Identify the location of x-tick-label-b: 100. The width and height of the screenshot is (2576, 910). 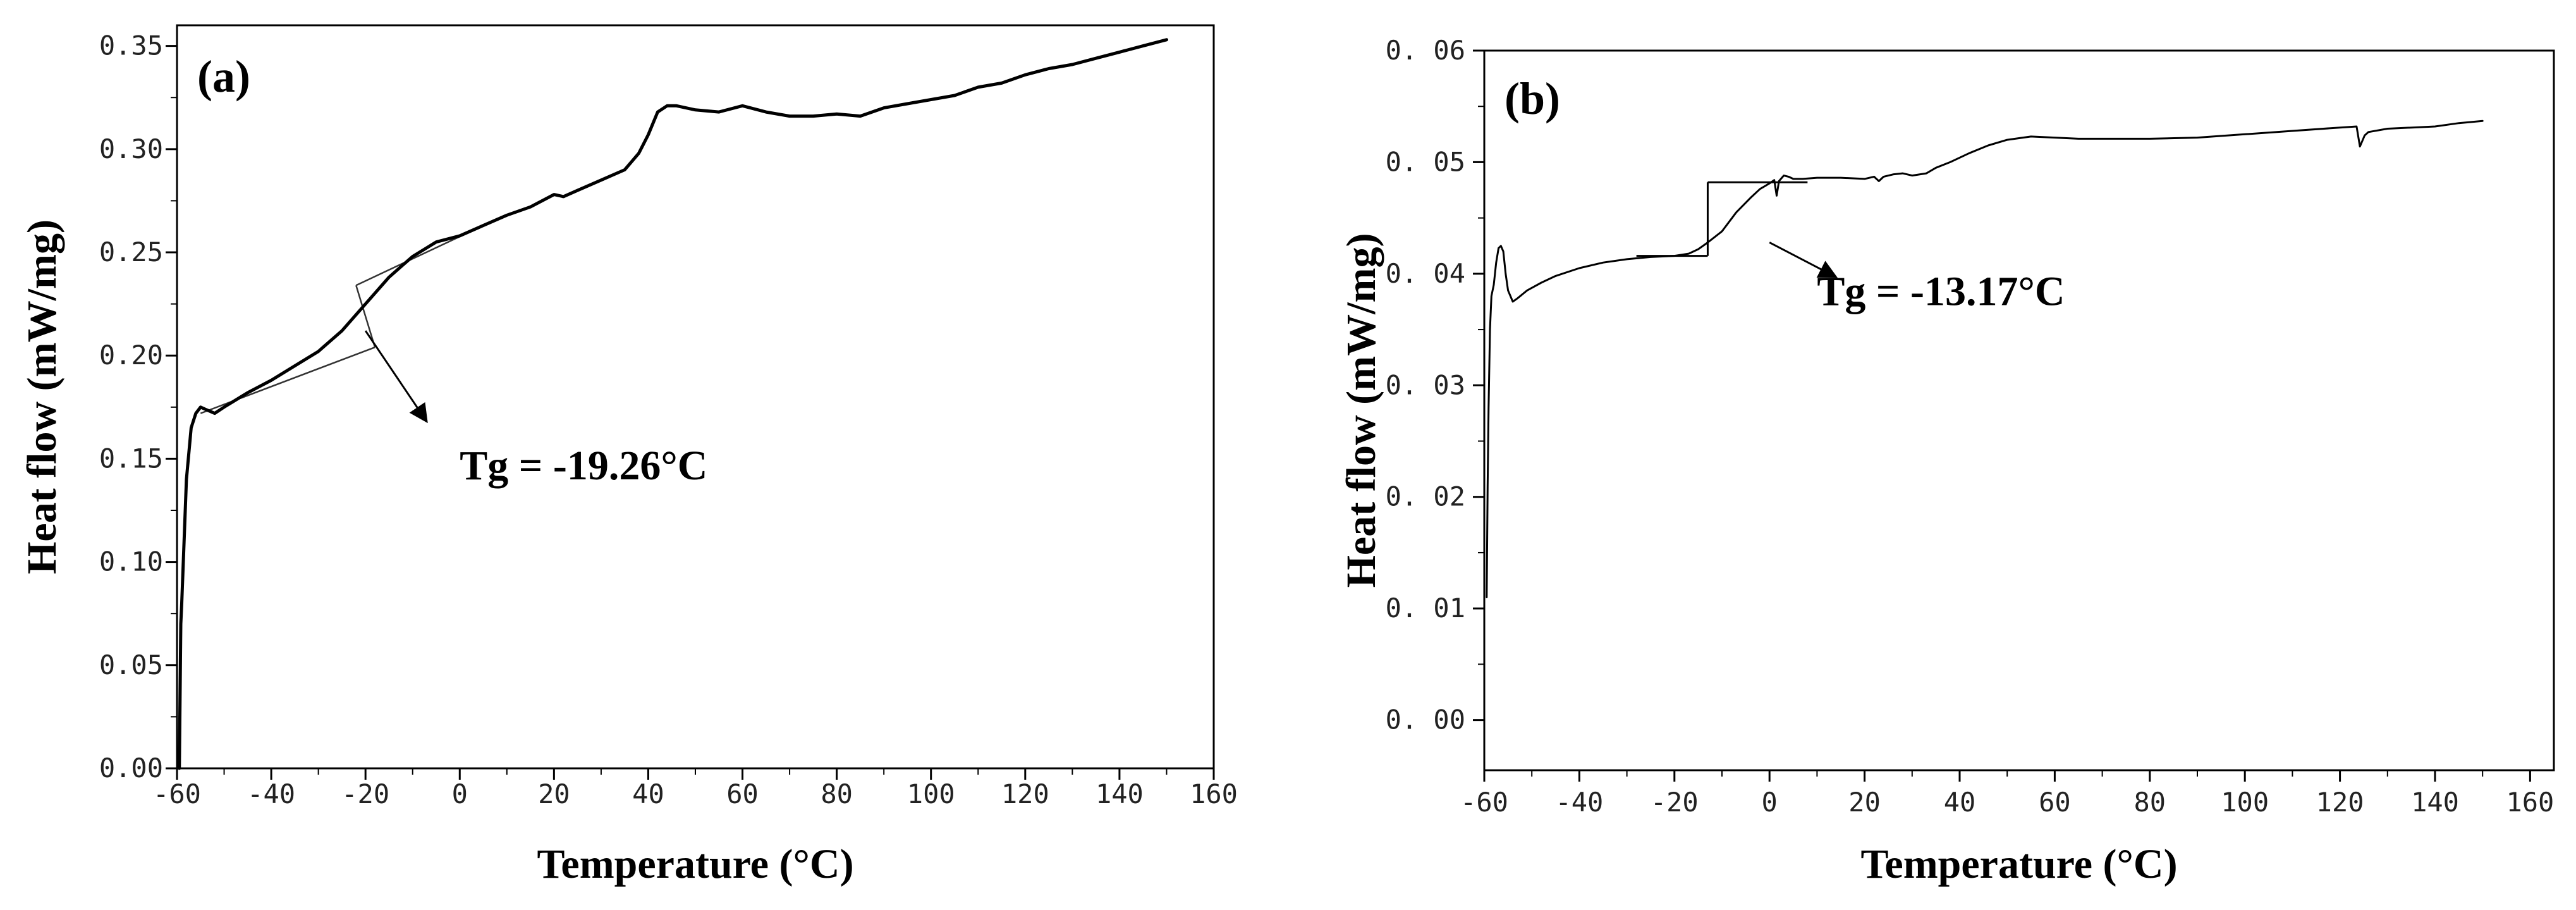
(2245, 802).